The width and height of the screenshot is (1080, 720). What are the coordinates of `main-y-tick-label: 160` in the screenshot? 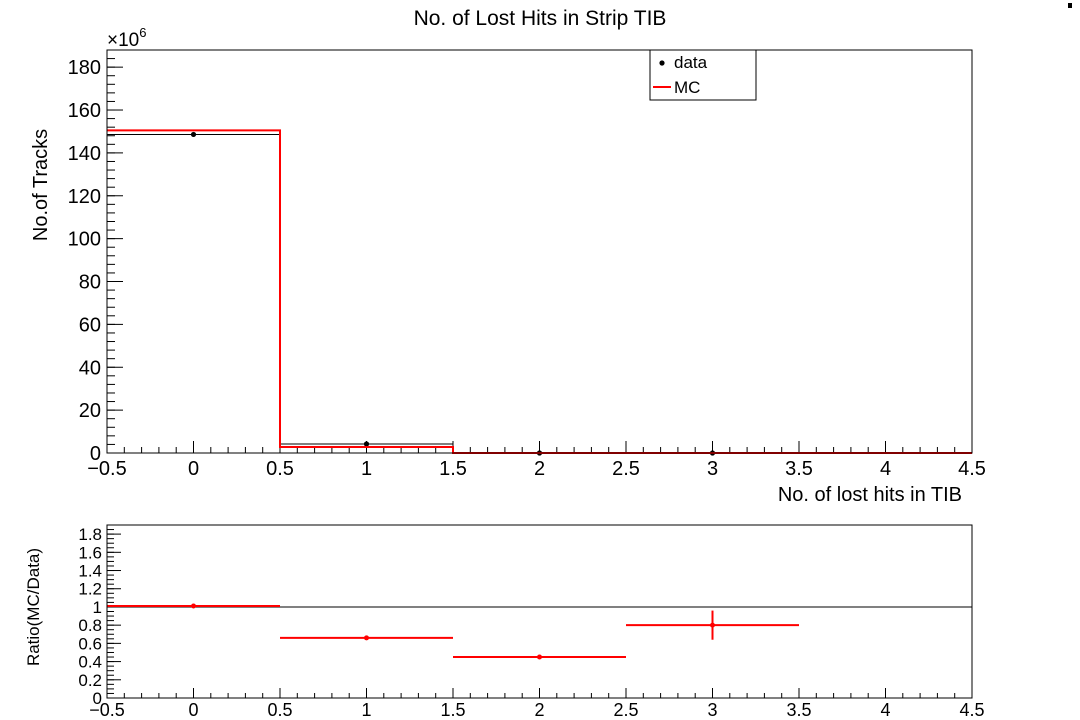 It's located at (84, 111).